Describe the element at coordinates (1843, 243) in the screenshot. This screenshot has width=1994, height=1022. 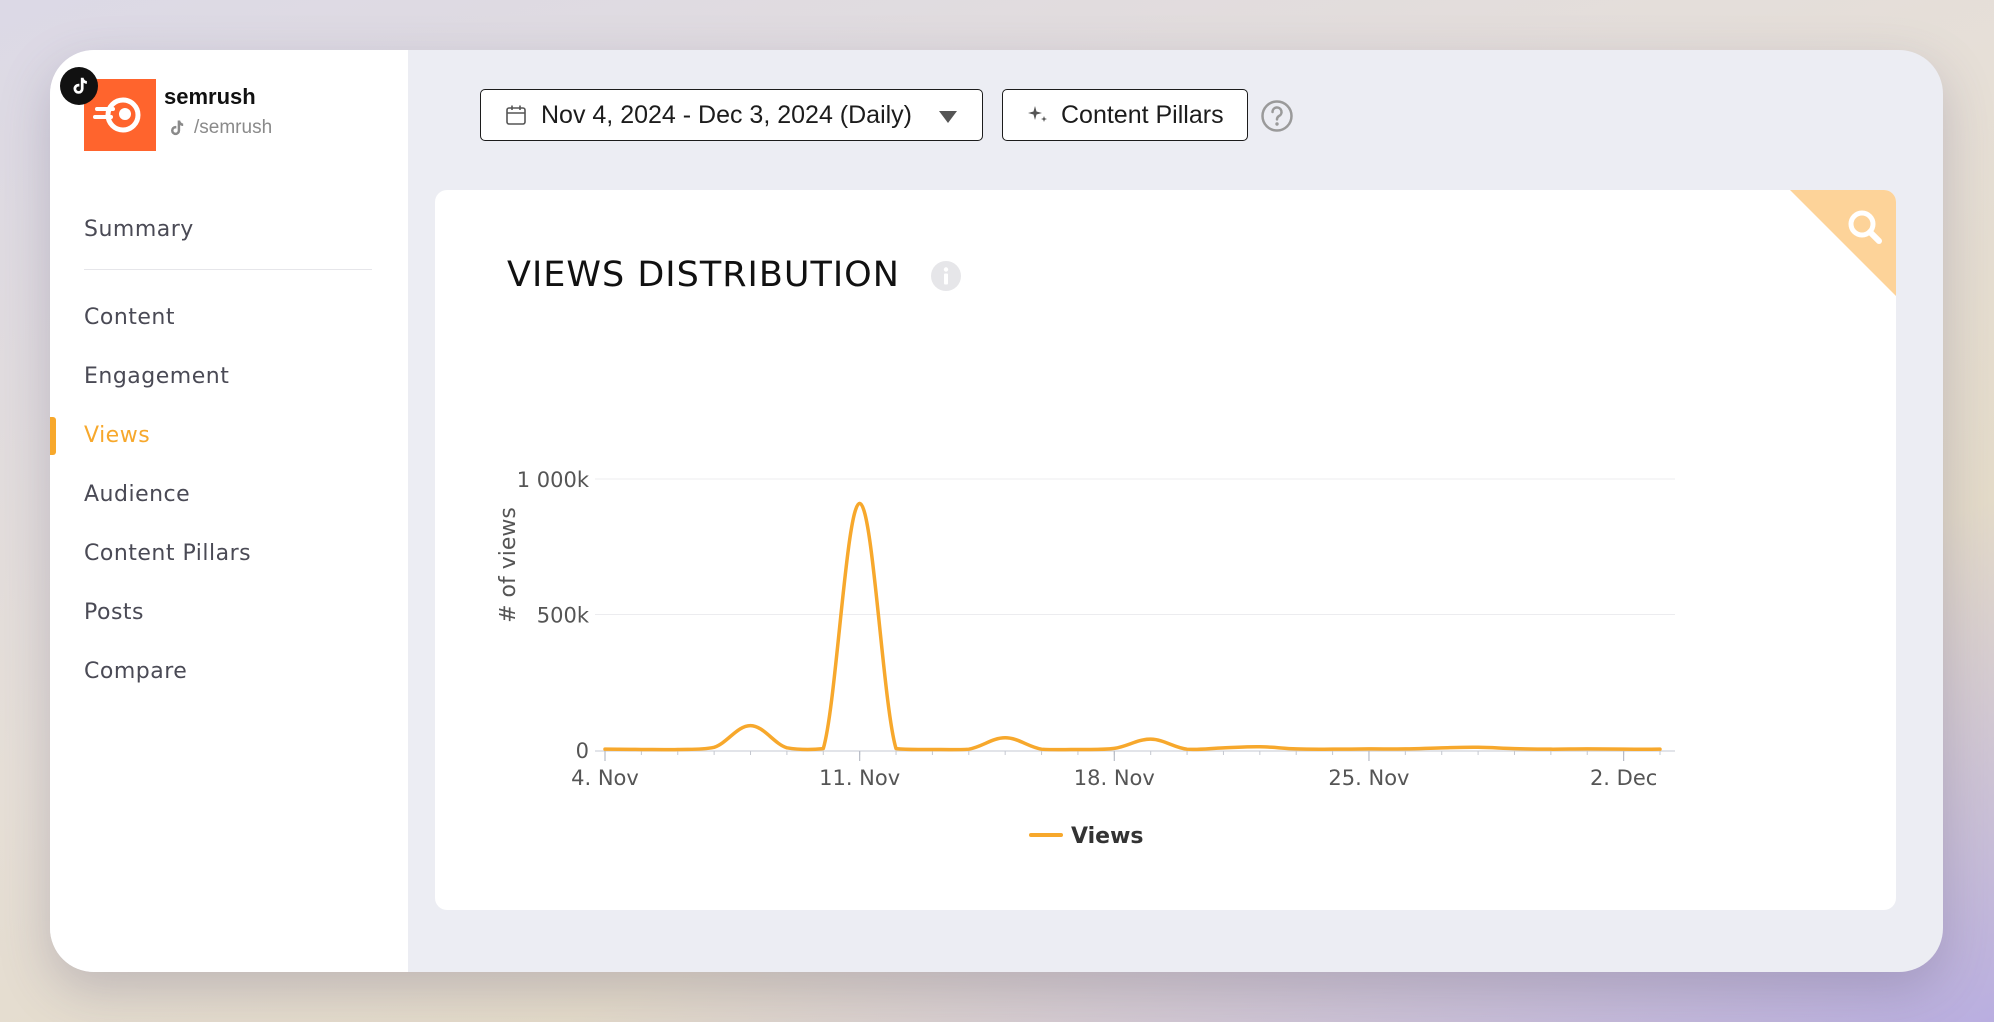
I see `search-icon` at that location.